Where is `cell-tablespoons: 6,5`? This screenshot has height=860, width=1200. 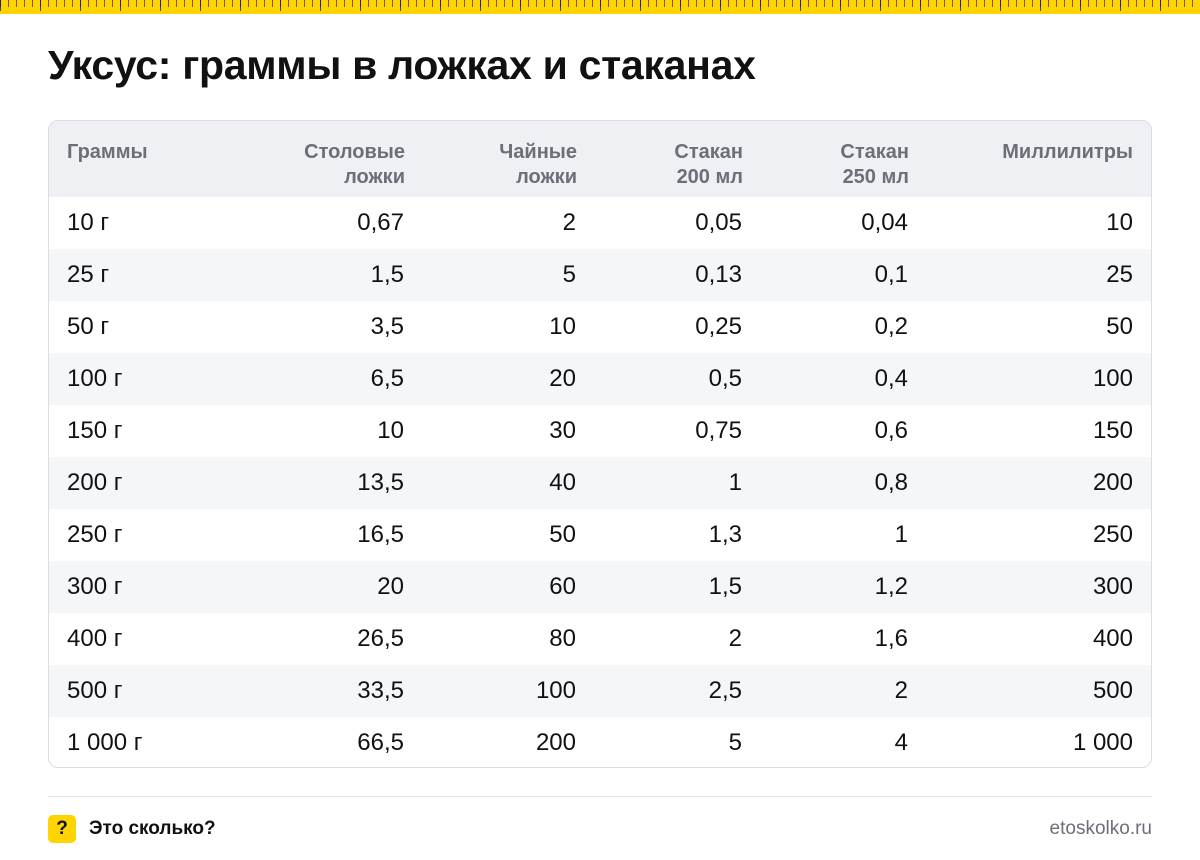
cell-tablespoons: 6,5 is located at coordinates (387, 378).